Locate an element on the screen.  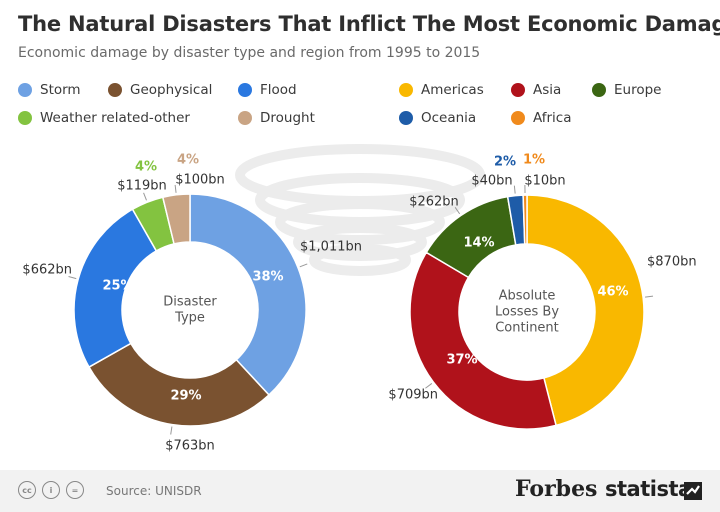
value-label: $100bn is located at coordinates (200, 180).